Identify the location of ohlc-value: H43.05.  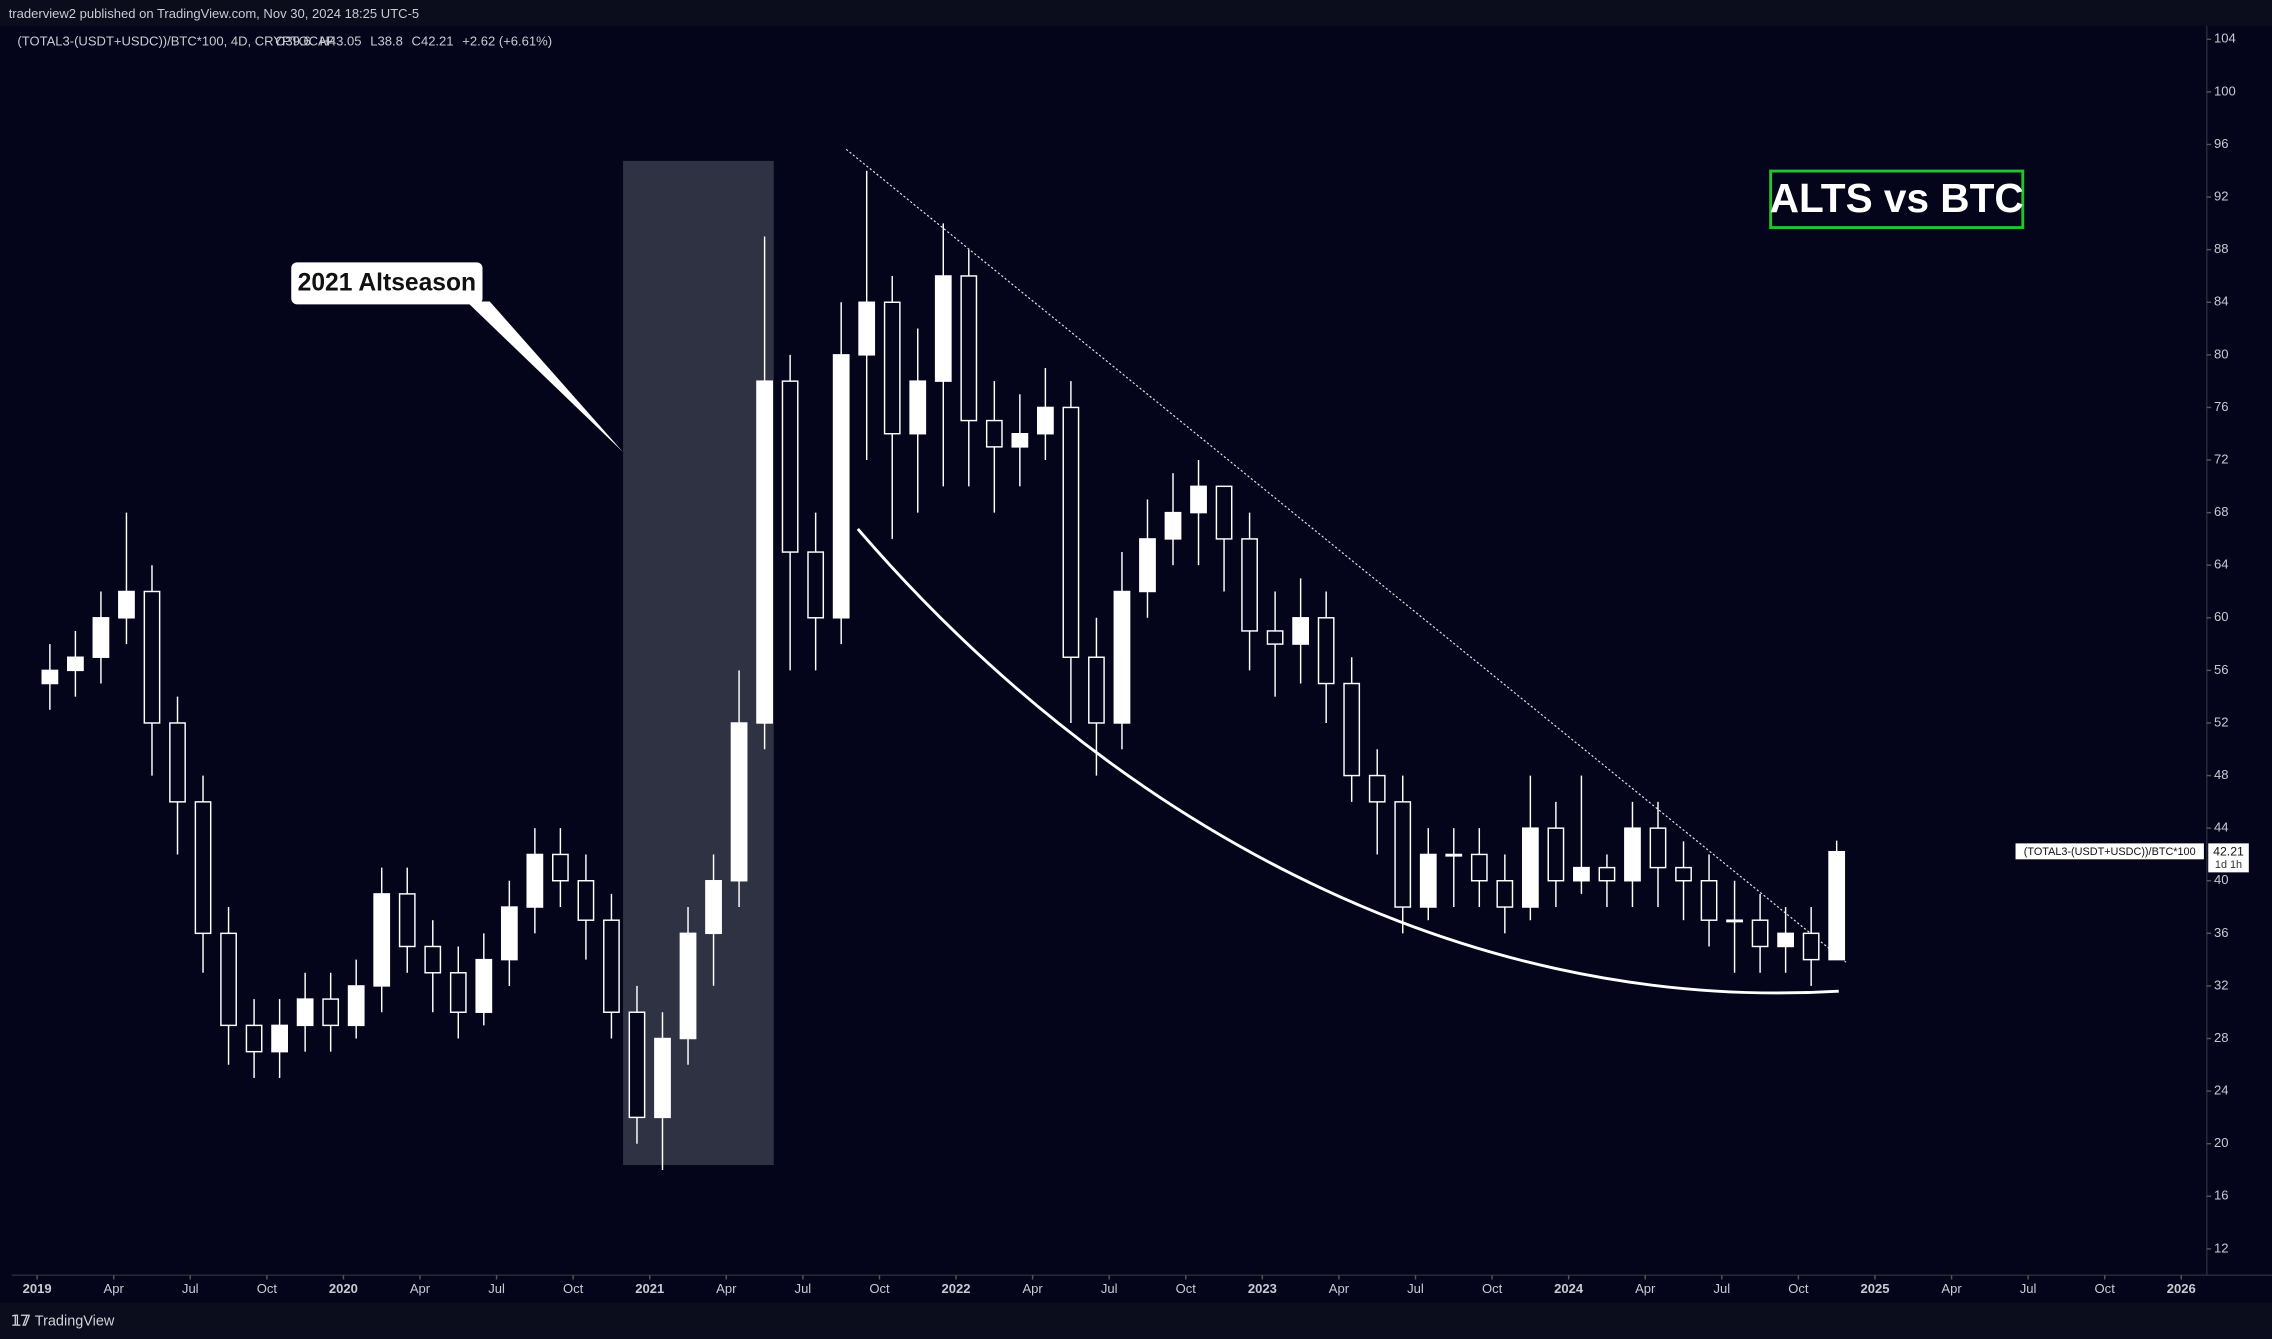
(341, 41).